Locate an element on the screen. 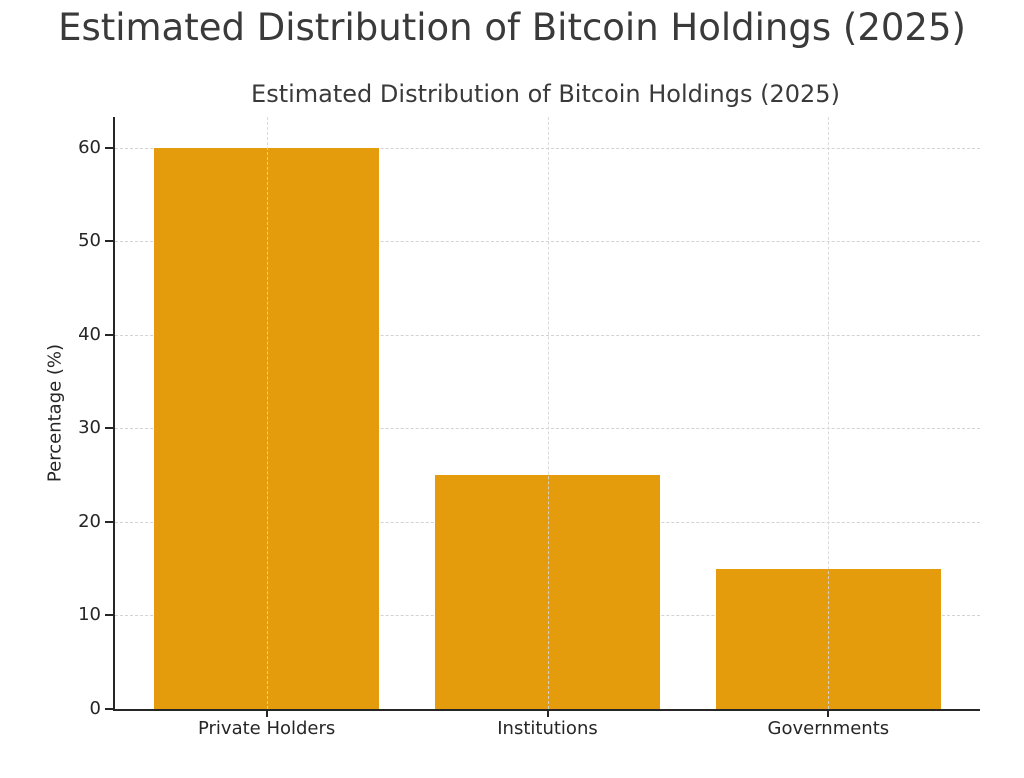 The height and width of the screenshot is (778, 1024). y-tick-label: 20 is located at coordinates (89, 521).